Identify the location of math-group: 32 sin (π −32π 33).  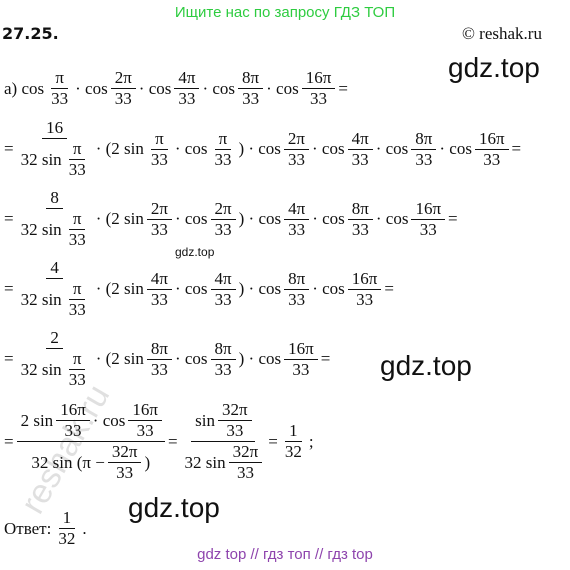
(90, 462).